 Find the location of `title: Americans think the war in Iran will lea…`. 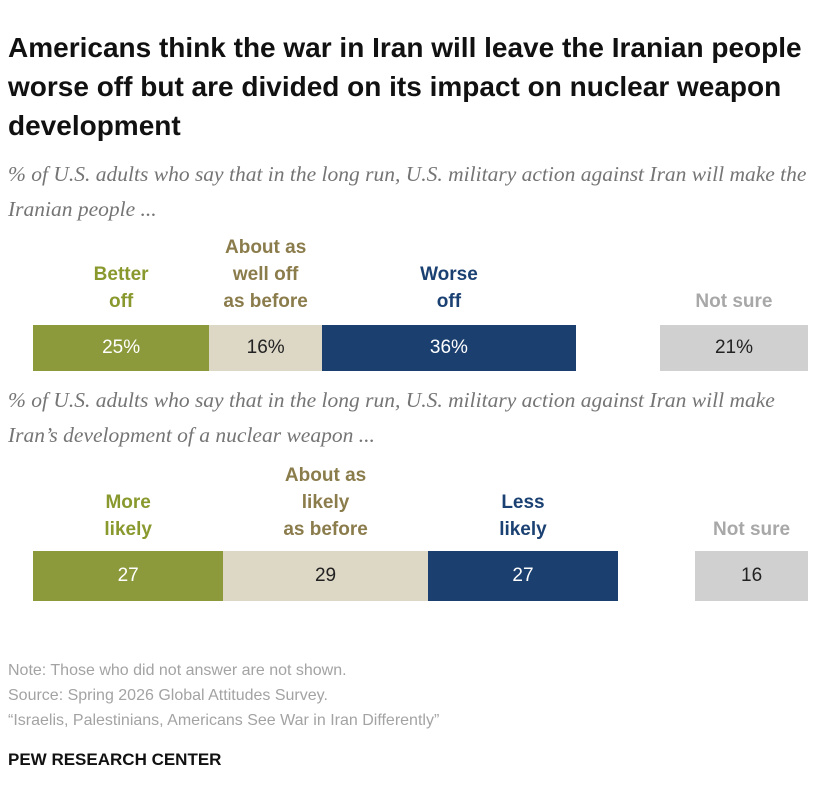

title: Americans think the war in Iran will lea… is located at coordinates (405, 86).